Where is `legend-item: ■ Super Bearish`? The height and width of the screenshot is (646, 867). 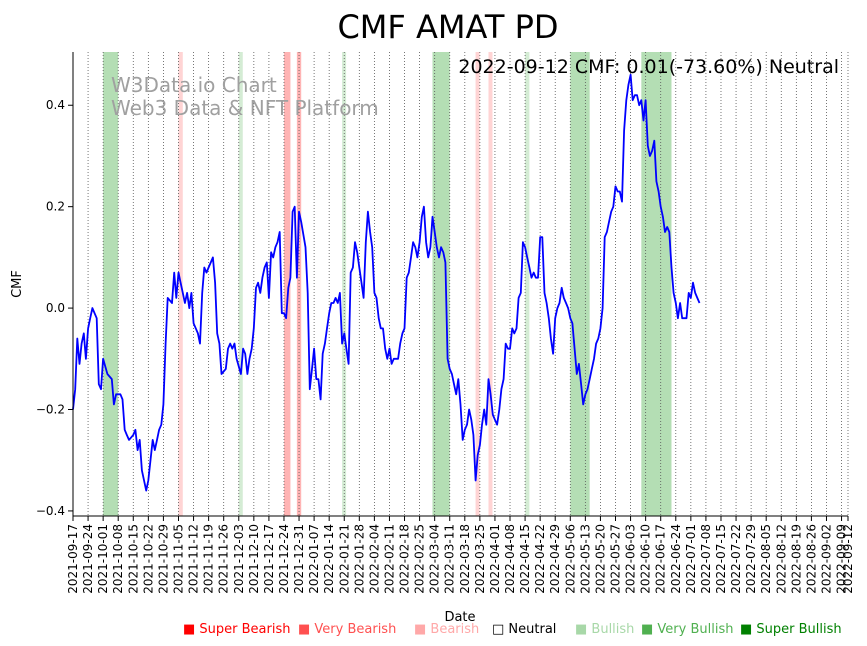
legend-item: ■ Super Bearish is located at coordinates (237, 629).